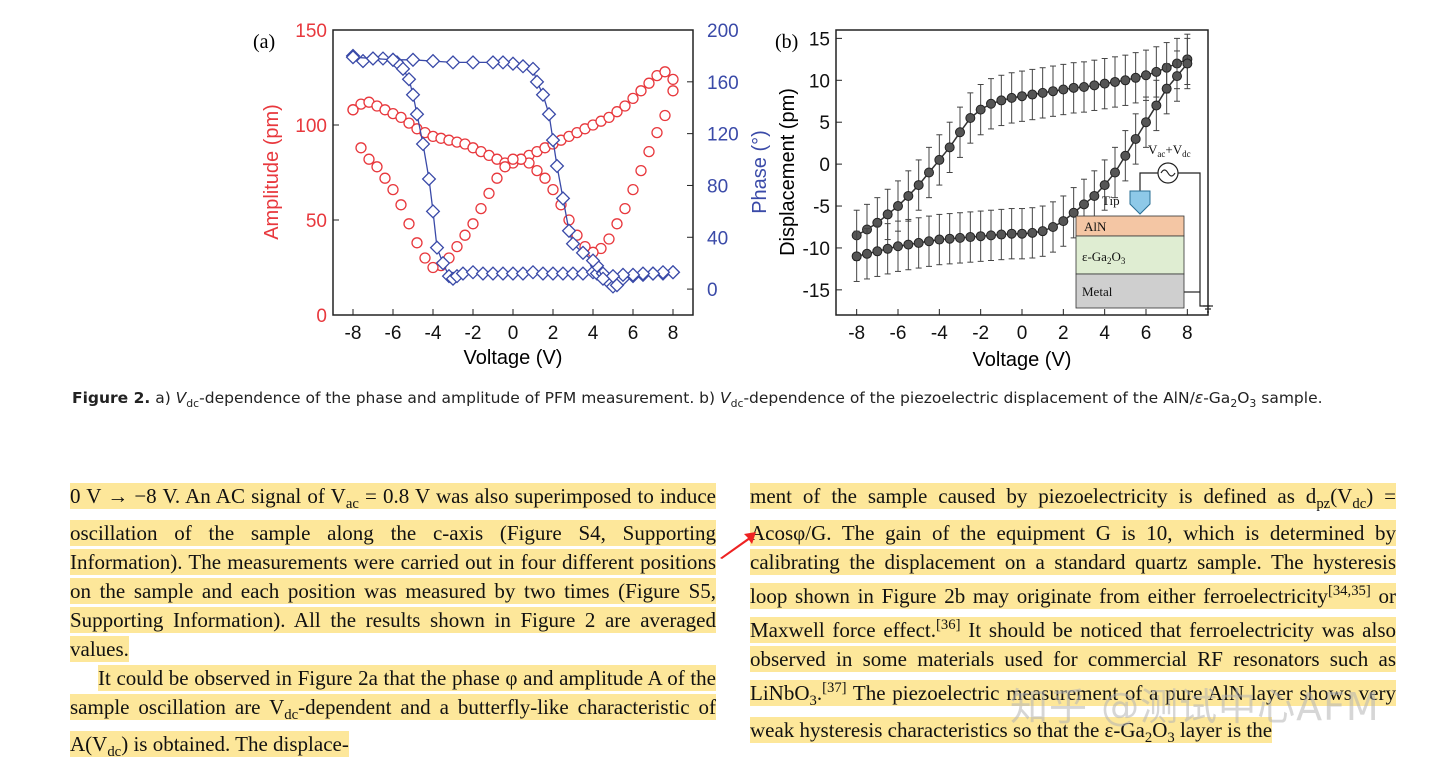  Describe the element at coordinates (1130, 255) in the screenshot. I see `layer-ga2o3` at that location.